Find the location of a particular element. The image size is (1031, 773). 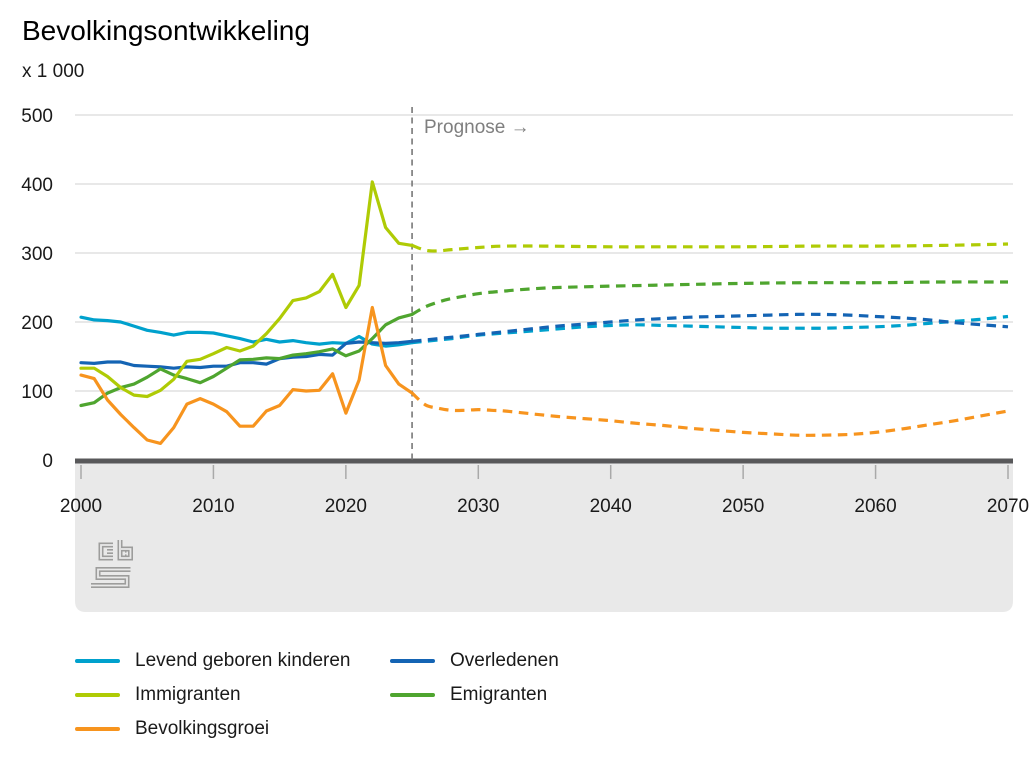

y-axis-label-400: 400 is located at coordinates (37, 185).